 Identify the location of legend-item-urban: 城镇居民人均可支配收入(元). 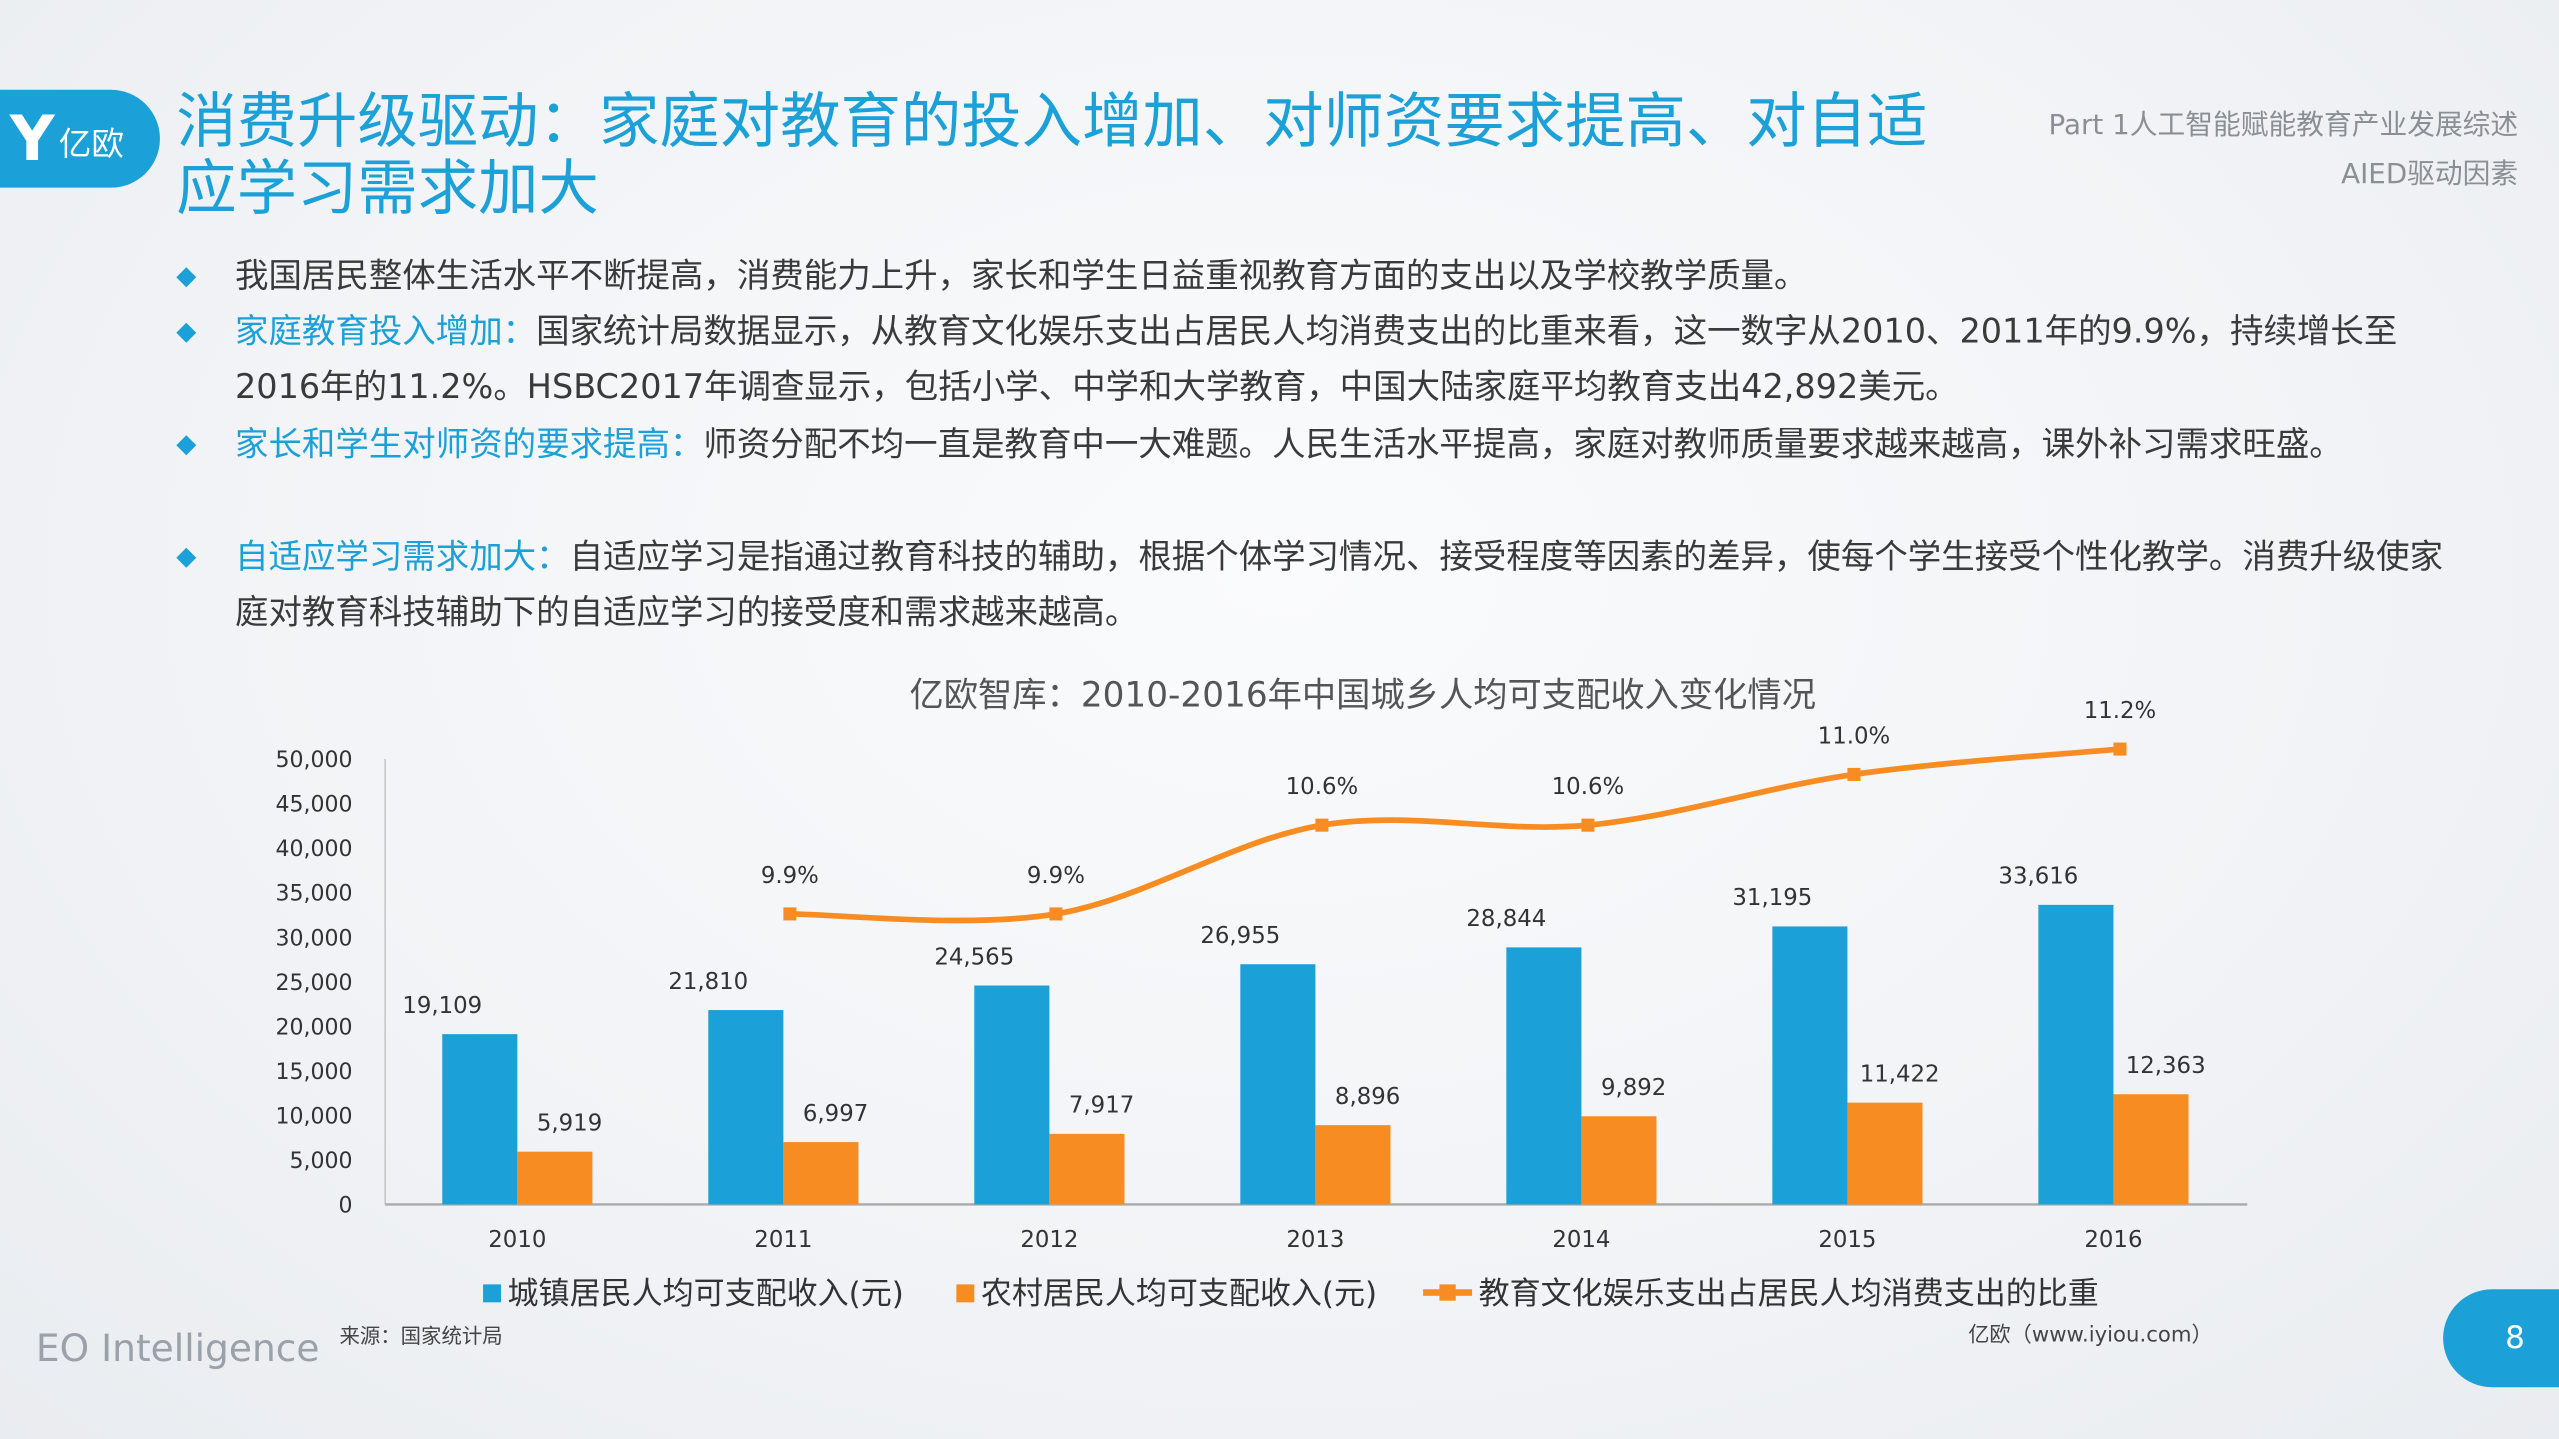
(693, 1292).